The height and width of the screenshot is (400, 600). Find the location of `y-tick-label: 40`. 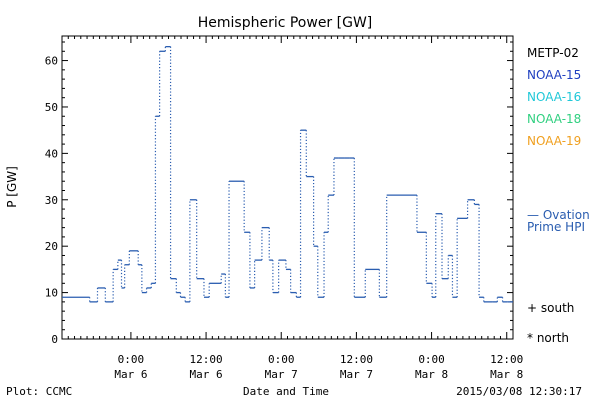

y-tick-label: 40 is located at coordinates (51, 153).